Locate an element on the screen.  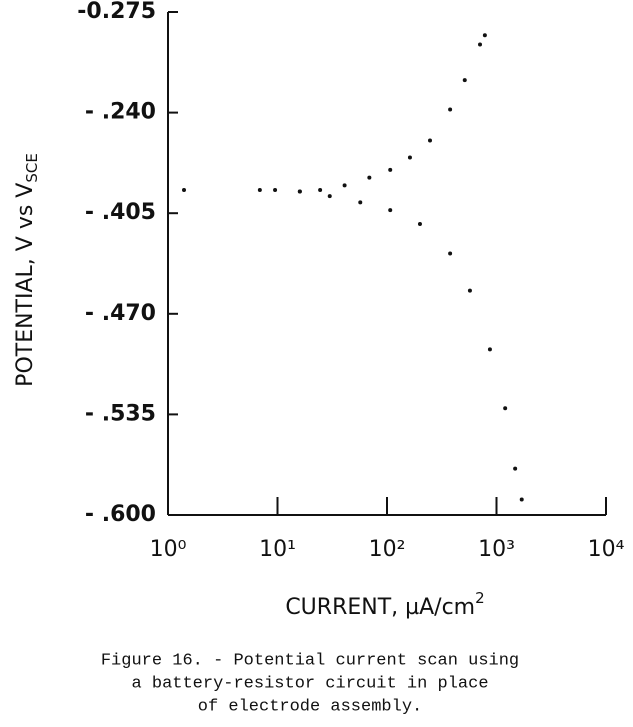
y-tick-label: - .240 is located at coordinates (120, 112).